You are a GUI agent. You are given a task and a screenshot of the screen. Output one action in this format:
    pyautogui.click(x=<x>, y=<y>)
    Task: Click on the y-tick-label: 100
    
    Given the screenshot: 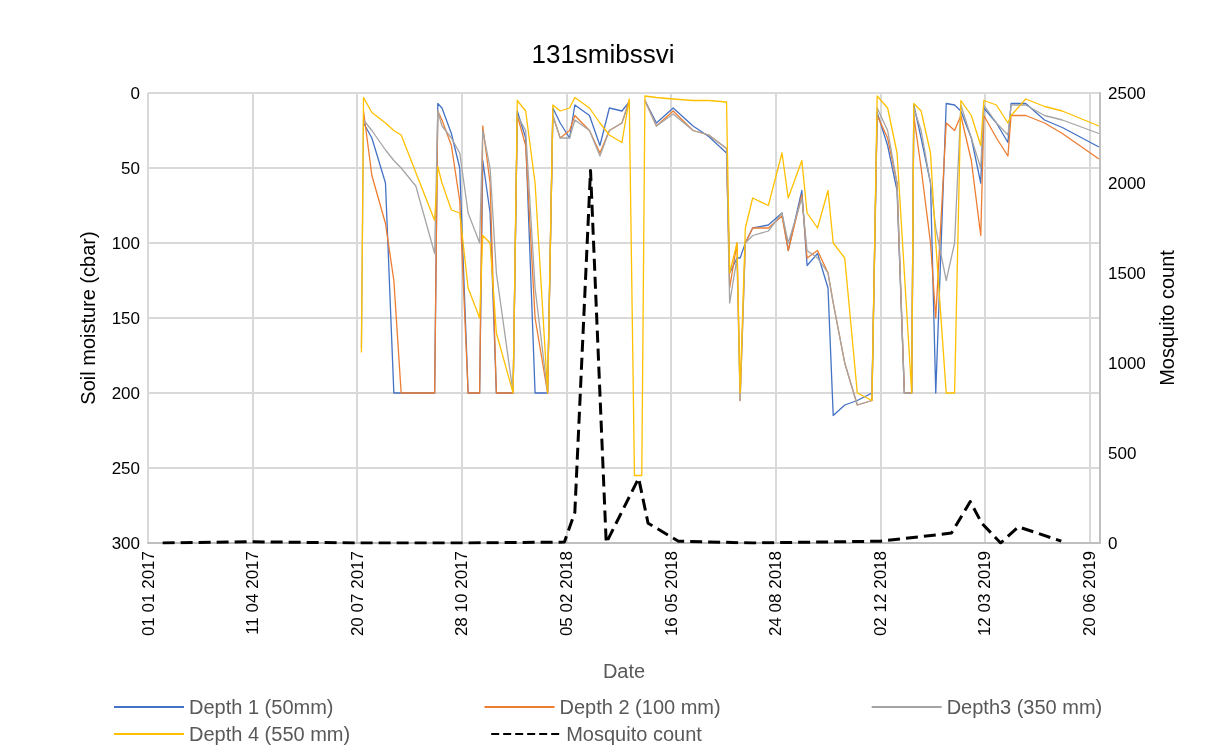 What is the action you would take?
    pyautogui.click(x=125, y=243)
    